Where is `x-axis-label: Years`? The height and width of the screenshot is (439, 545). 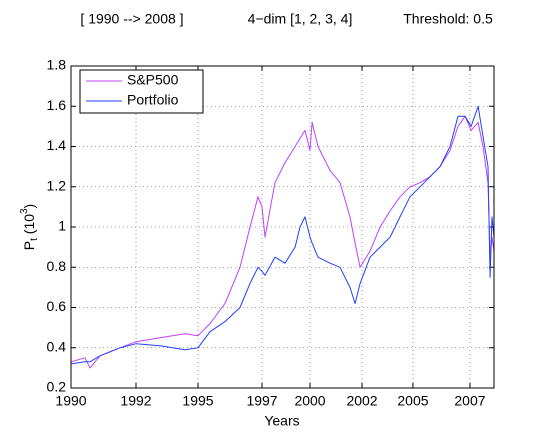 x-axis-label: Years is located at coordinates (281, 421).